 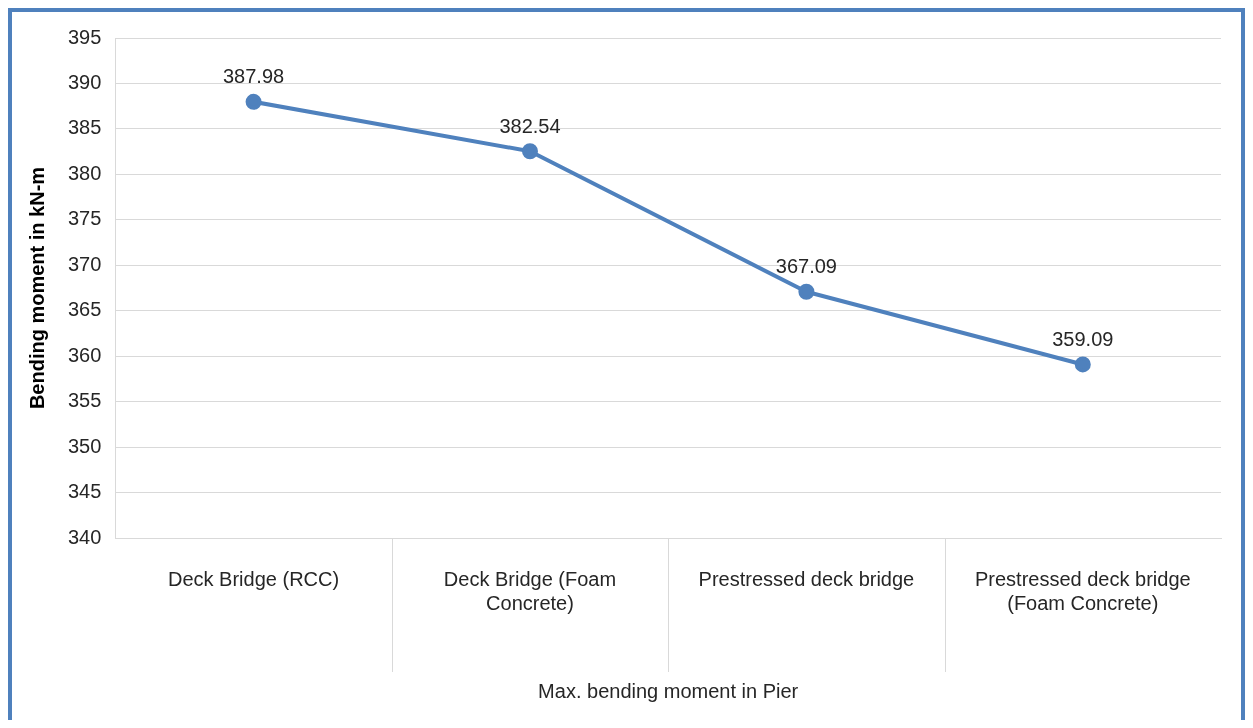 What do you see at coordinates (84, 536) in the screenshot?
I see `y-tick-label: 340` at bounding box center [84, 536].